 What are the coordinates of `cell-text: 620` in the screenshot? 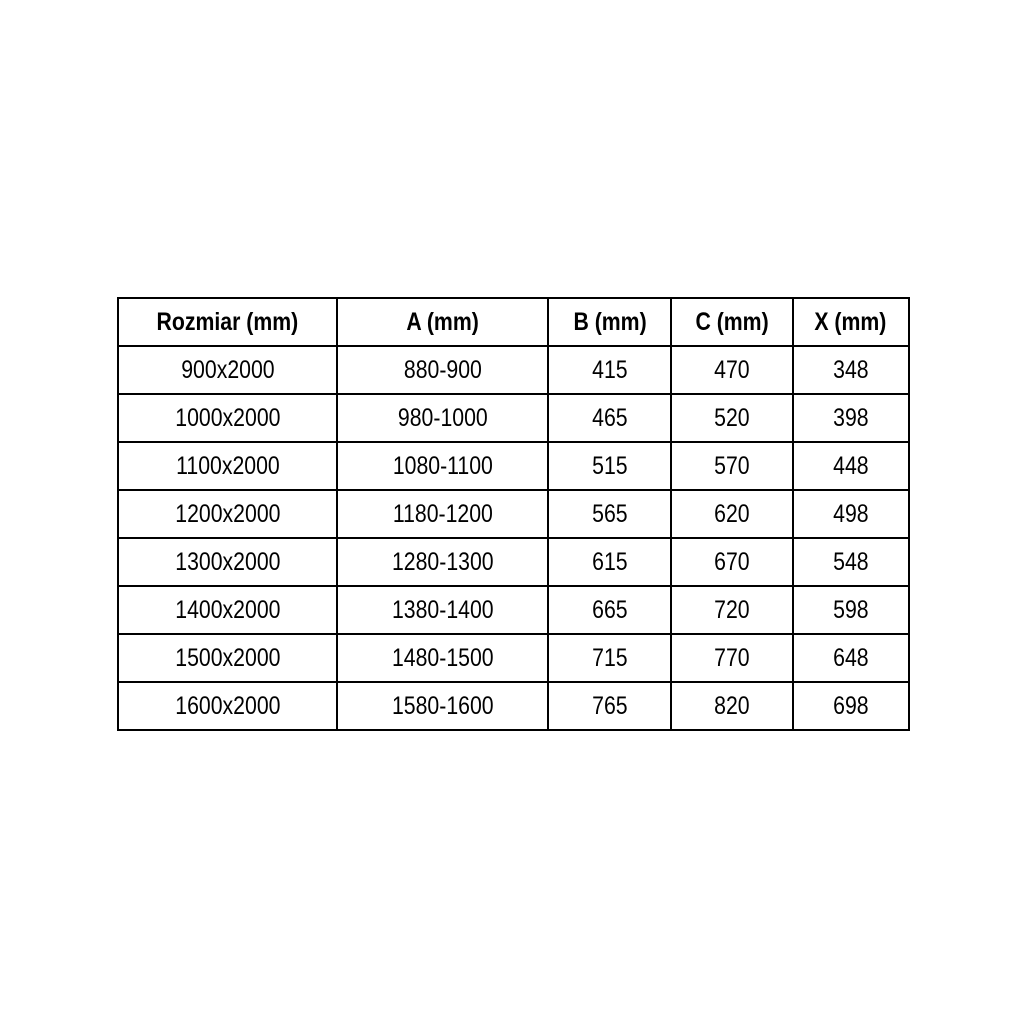 It's located at (732, 513).